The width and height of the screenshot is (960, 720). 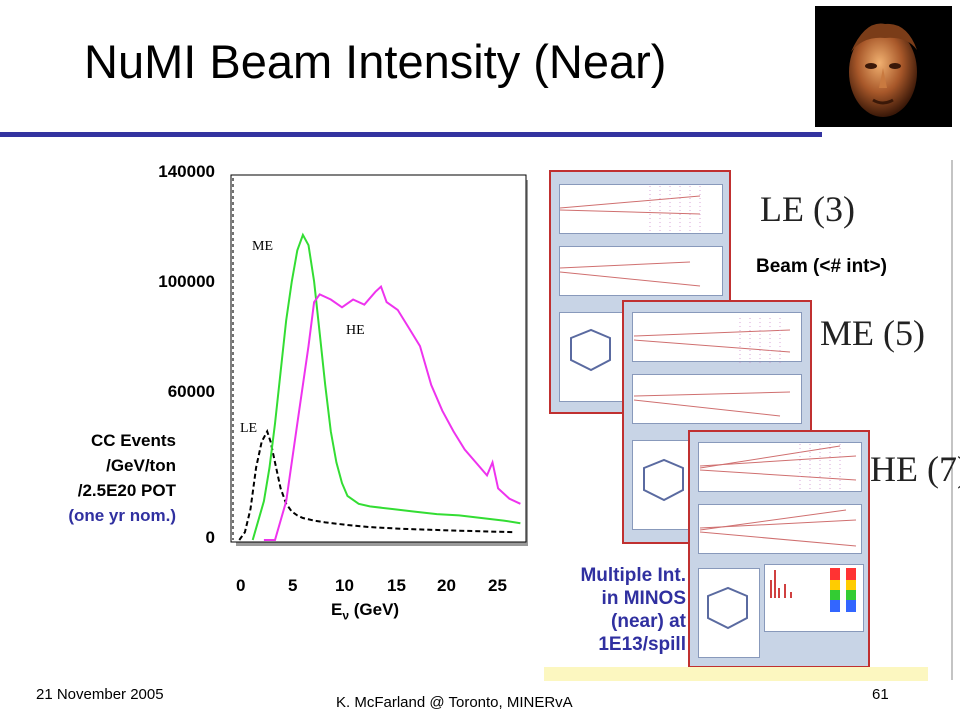 What do you see at coordinates (648, 621) in the screenshot?
I see `caption-line: (near) at` at bounding box center [648, 621].